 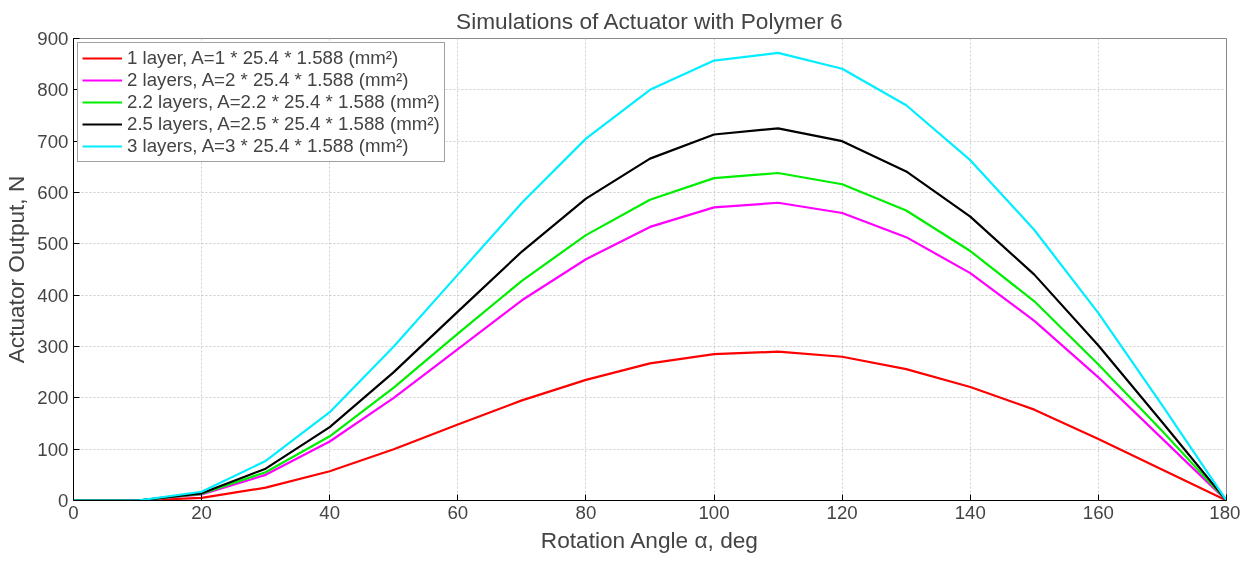 I want to click on y-tick-label: 900, so click(x=53, y=38).